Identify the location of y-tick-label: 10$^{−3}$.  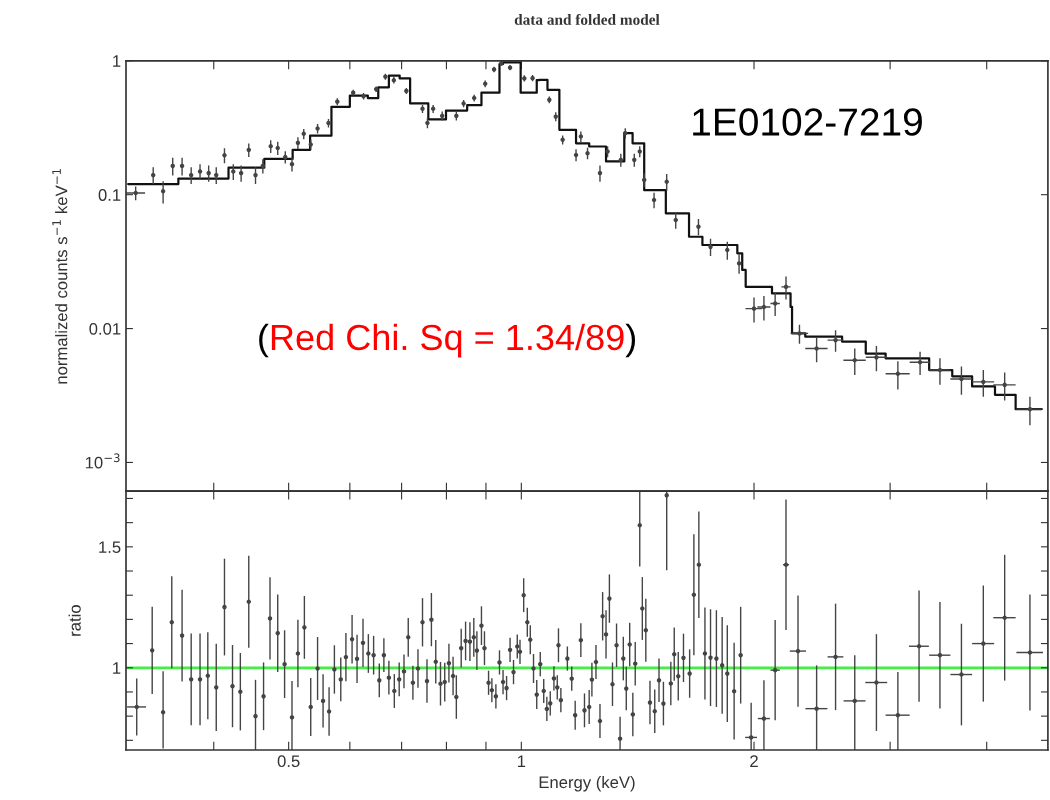
(102, 461).